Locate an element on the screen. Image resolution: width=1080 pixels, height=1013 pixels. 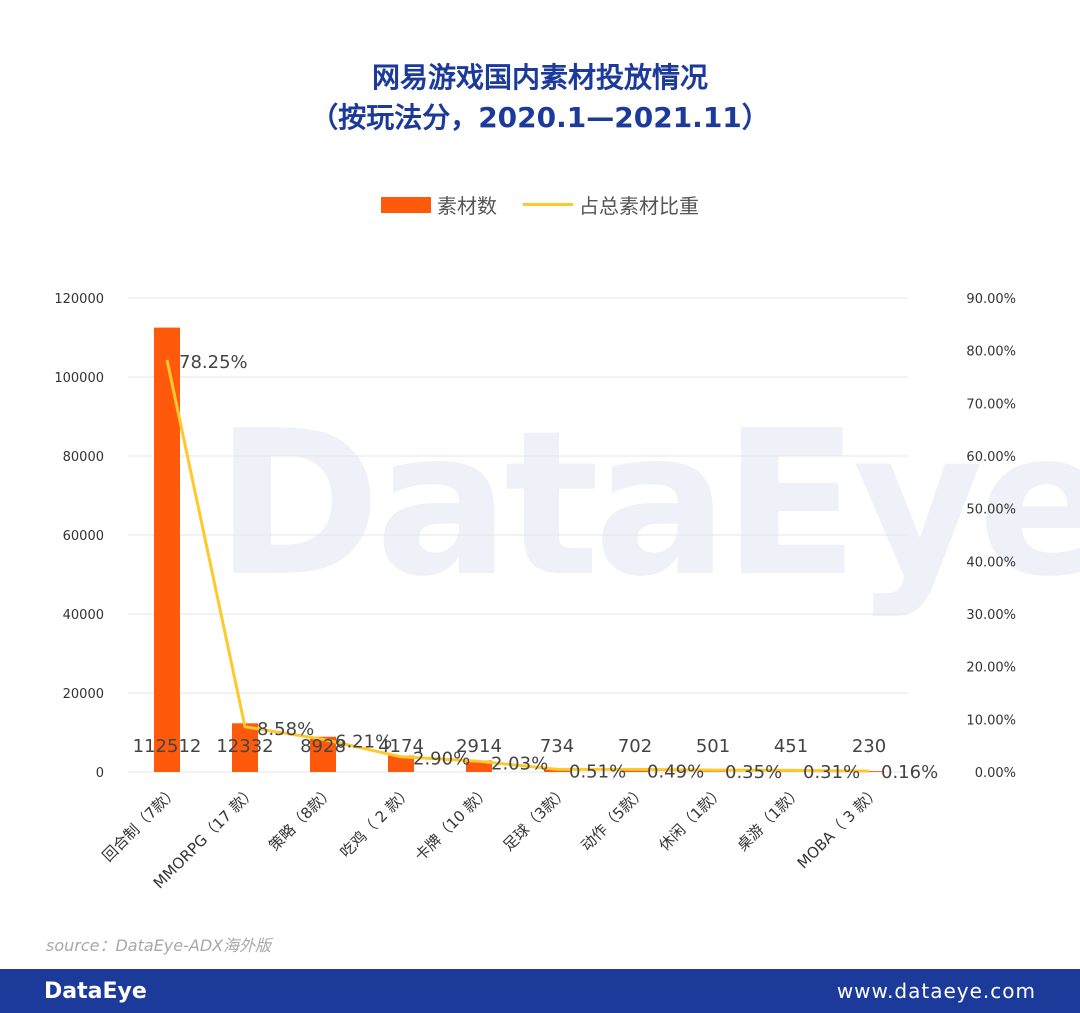
right-tick-label: 0.00% is located at coordinates (995, 773).